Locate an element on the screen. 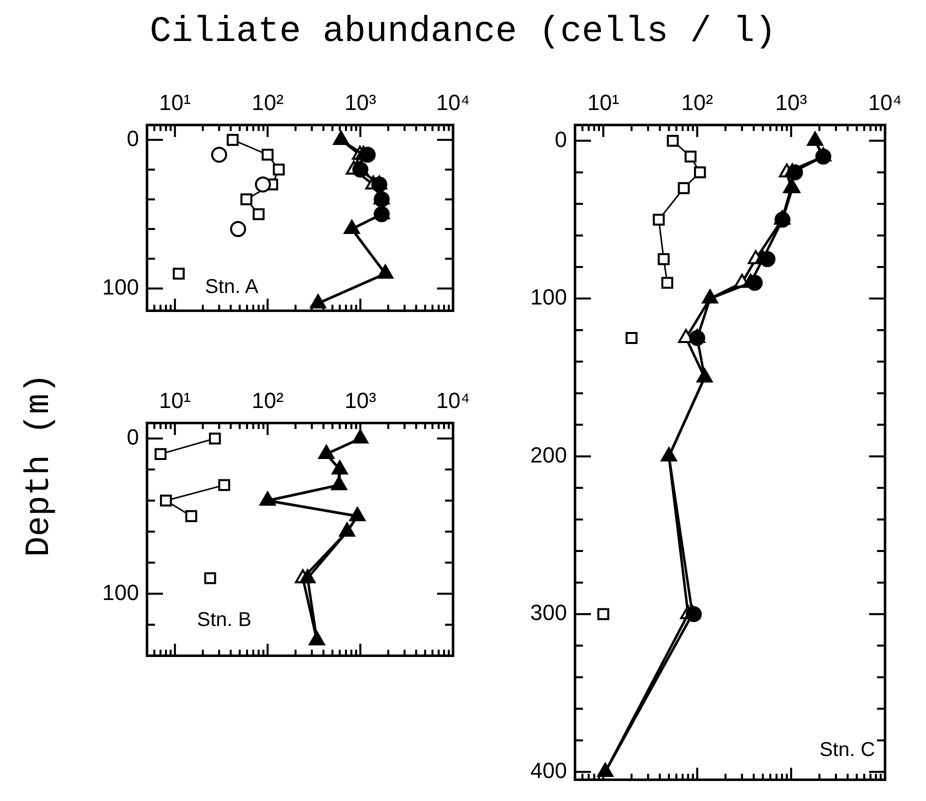 This screenshot has height=801, width=926. y-axis-title: Depth (m) is located at coordinates (40, 465).